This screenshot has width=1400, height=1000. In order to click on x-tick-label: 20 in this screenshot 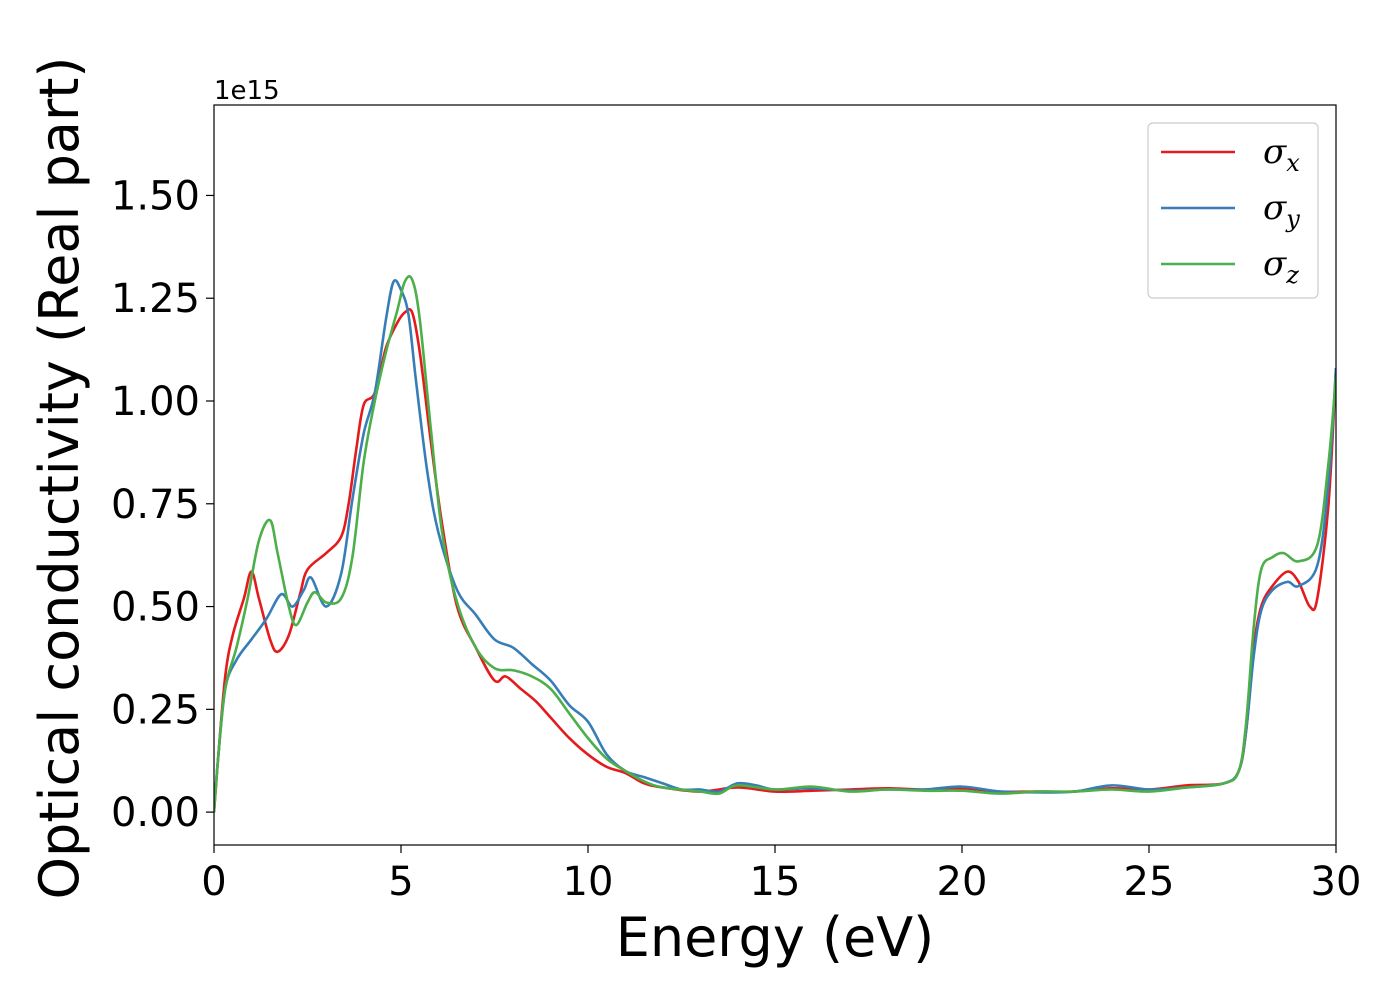, I will do `click(962, 882)`.